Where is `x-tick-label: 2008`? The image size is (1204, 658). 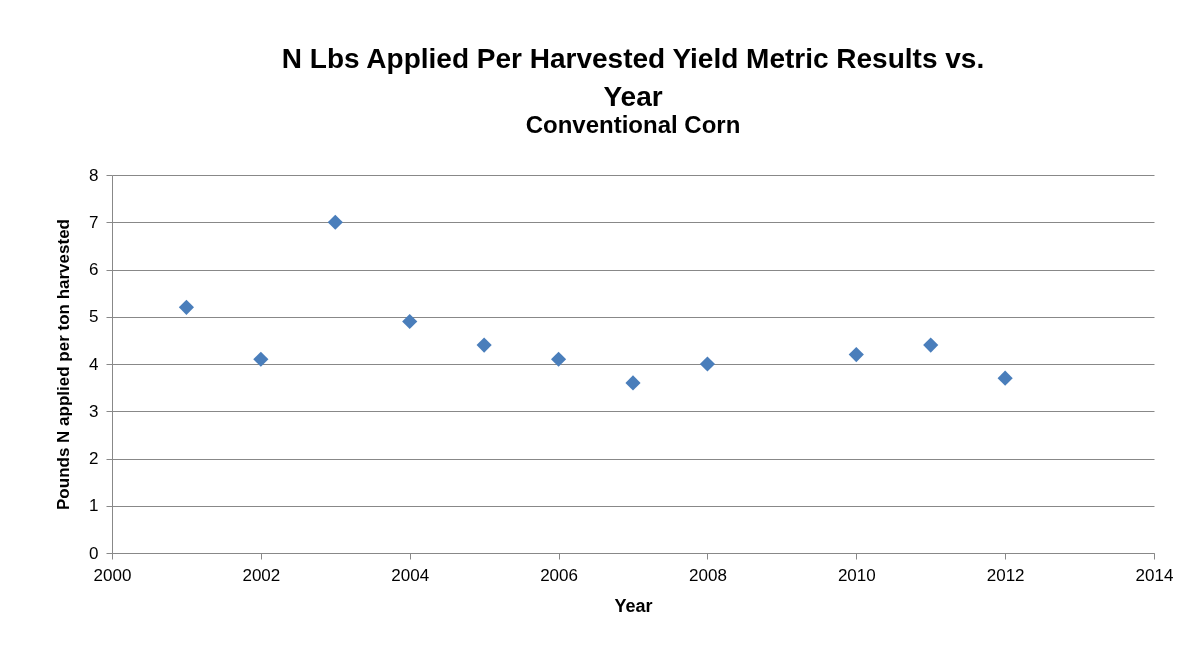
x-tick-label: 2008 is located at coordinates (708, 575).